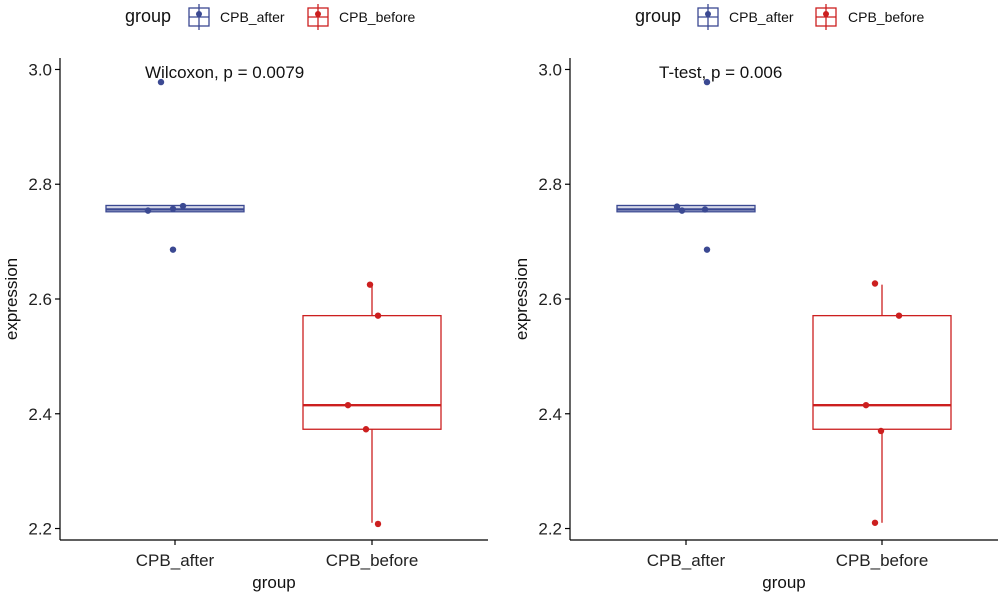 The image size is (999, 600). I want to click on test-annotation: T-test, p = 0.006, so click(720, 72).